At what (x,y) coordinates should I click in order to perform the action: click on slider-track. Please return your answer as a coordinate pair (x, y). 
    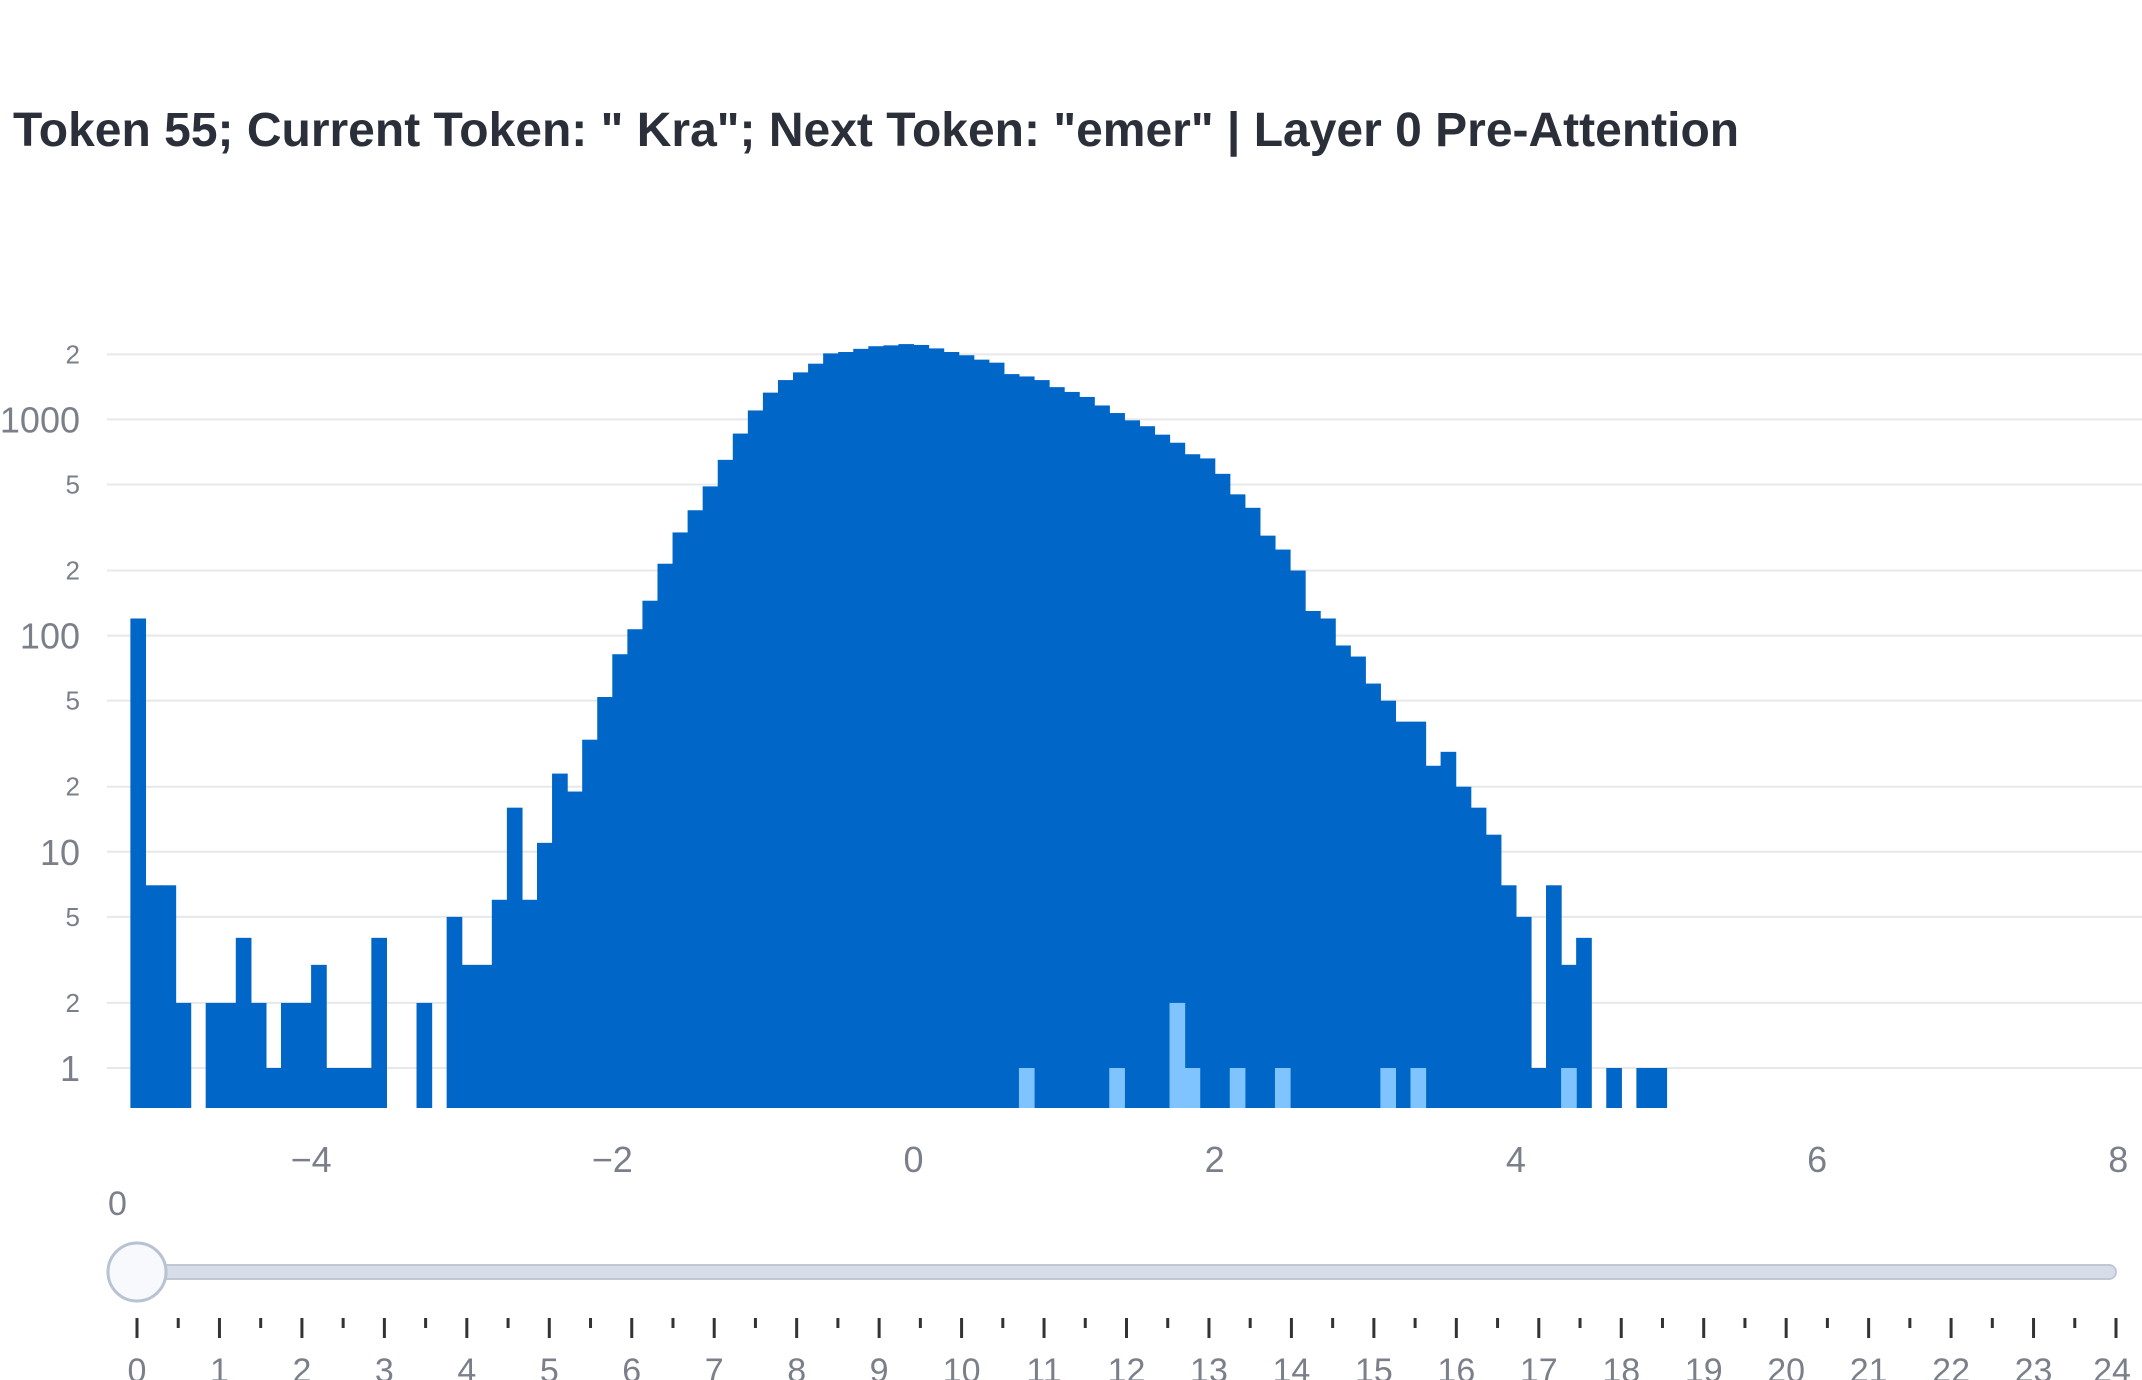
    Looking at the image, I should click on (1126, 1272).